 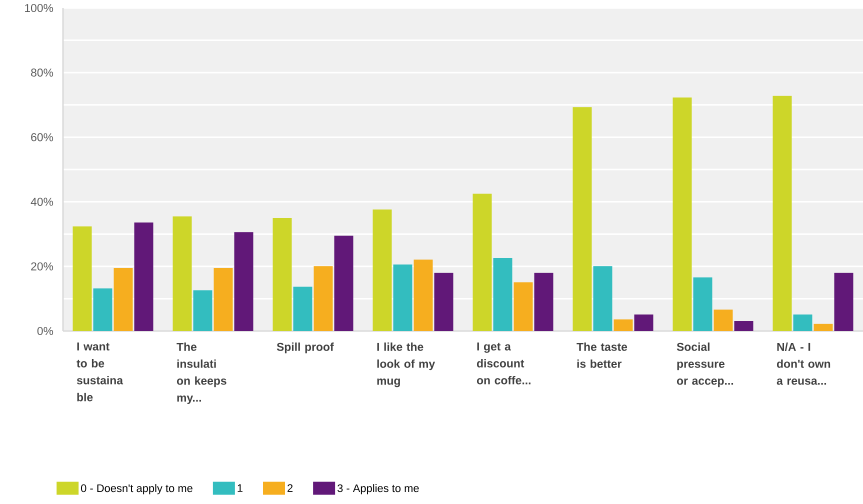 What do you see at coordinates (290, 488) in the screenshot?
I see `legend-label: 2` at bounding box center [290, 488].